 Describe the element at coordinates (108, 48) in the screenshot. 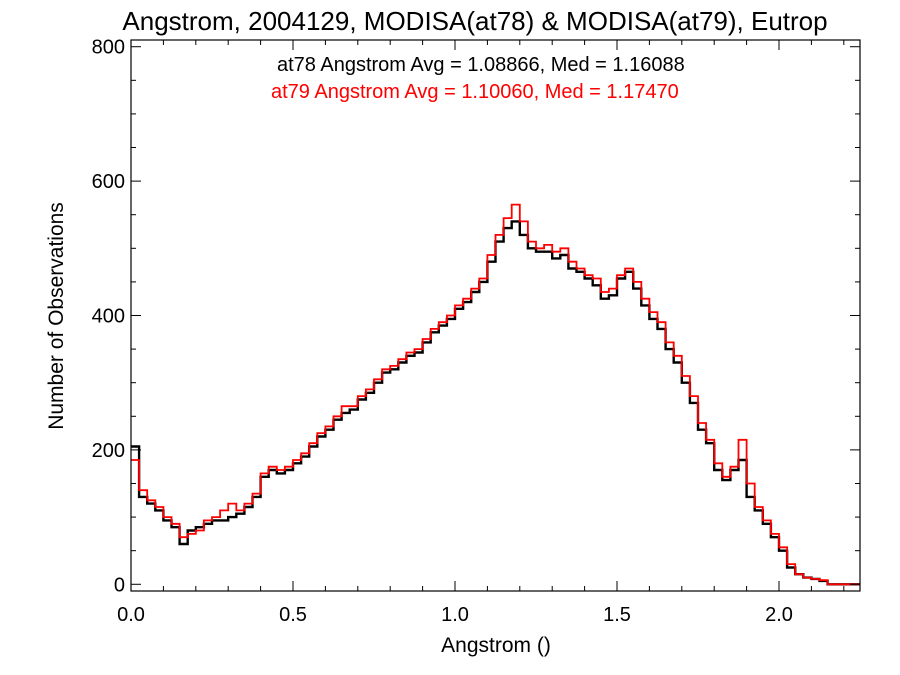

I see `y-tick-label: 800` at that location.